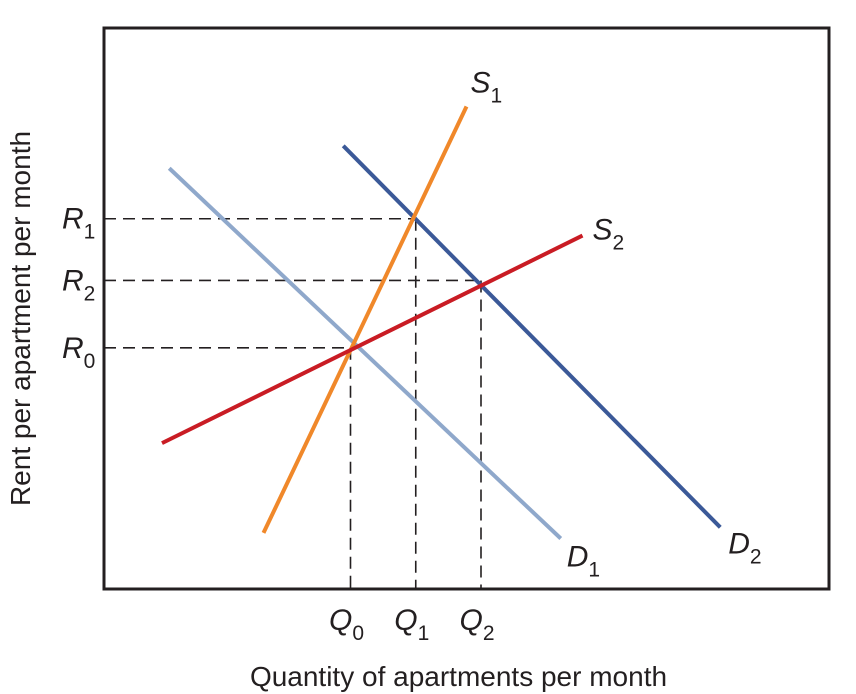 The image size is (856, 694). Describe the element at coordinates (20, 318) in the screenshot. I see `y-axis-title: Rent per apartment per month` at that location.